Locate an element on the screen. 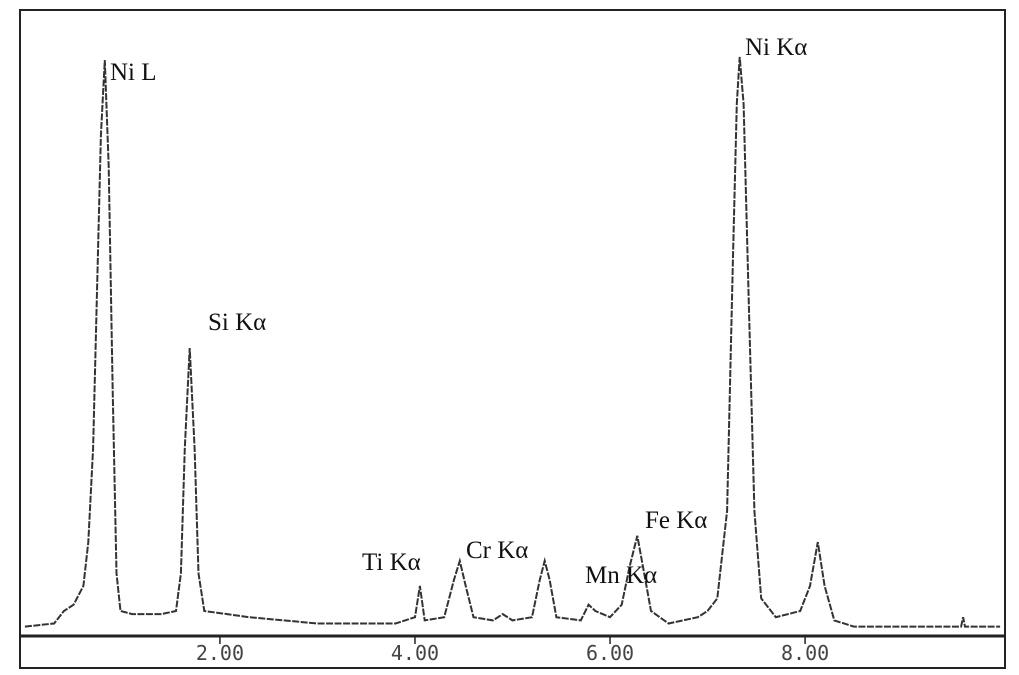 This screenshot has height=675, width=1019. peak-label: Ti Kα is located at coordinates (391, 562).